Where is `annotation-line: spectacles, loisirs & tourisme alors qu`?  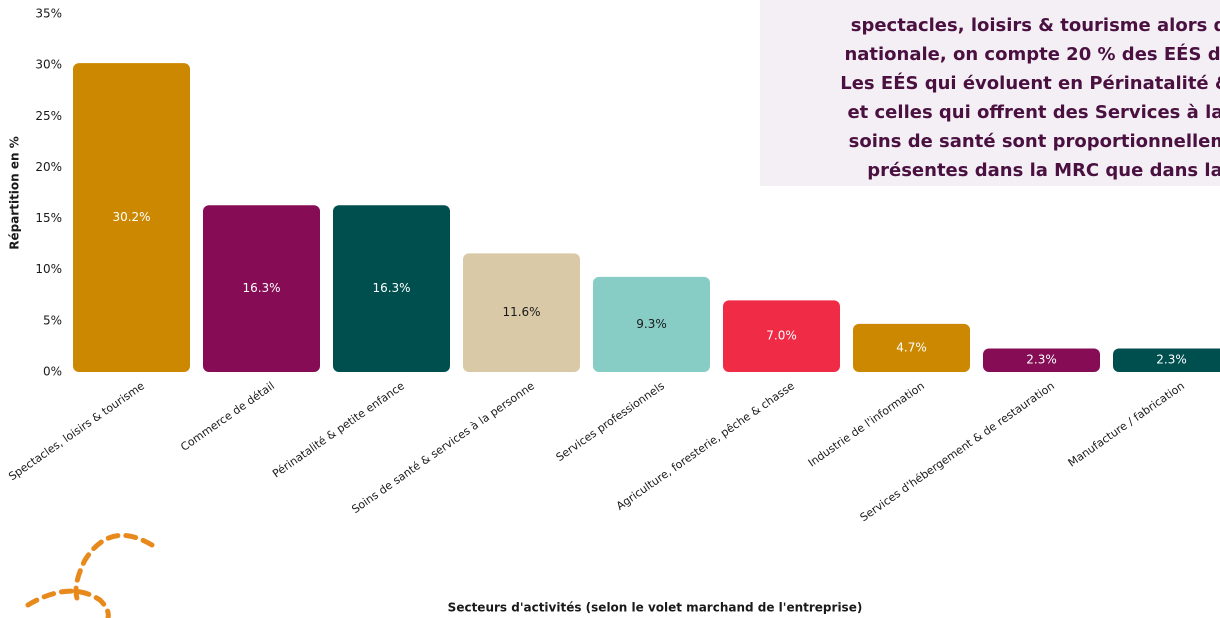 annotation-line: spectacles, loisirs & tourisme alors qu is located at coordinates (1035, 25).